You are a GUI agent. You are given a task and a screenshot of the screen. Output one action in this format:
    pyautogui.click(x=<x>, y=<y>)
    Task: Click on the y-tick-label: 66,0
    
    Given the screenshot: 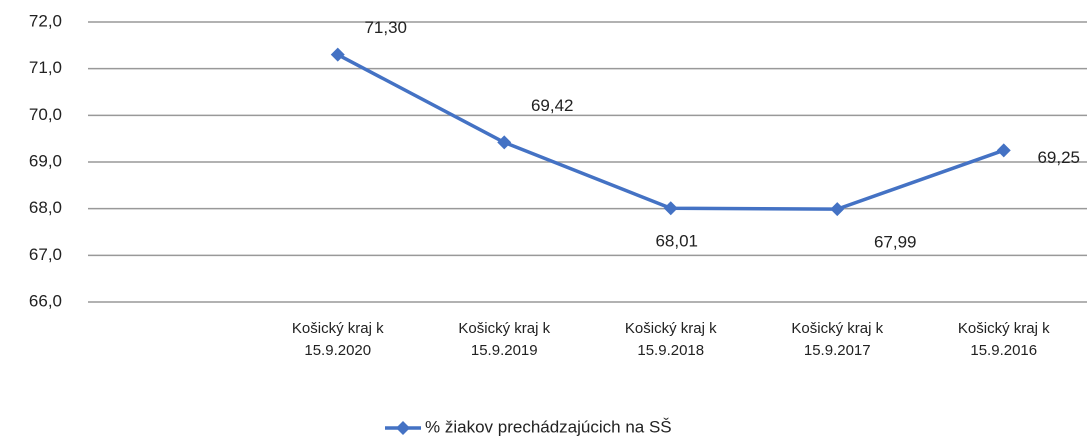 What is the action you would take?
    pyautogui.click(x=45, y=300)
    